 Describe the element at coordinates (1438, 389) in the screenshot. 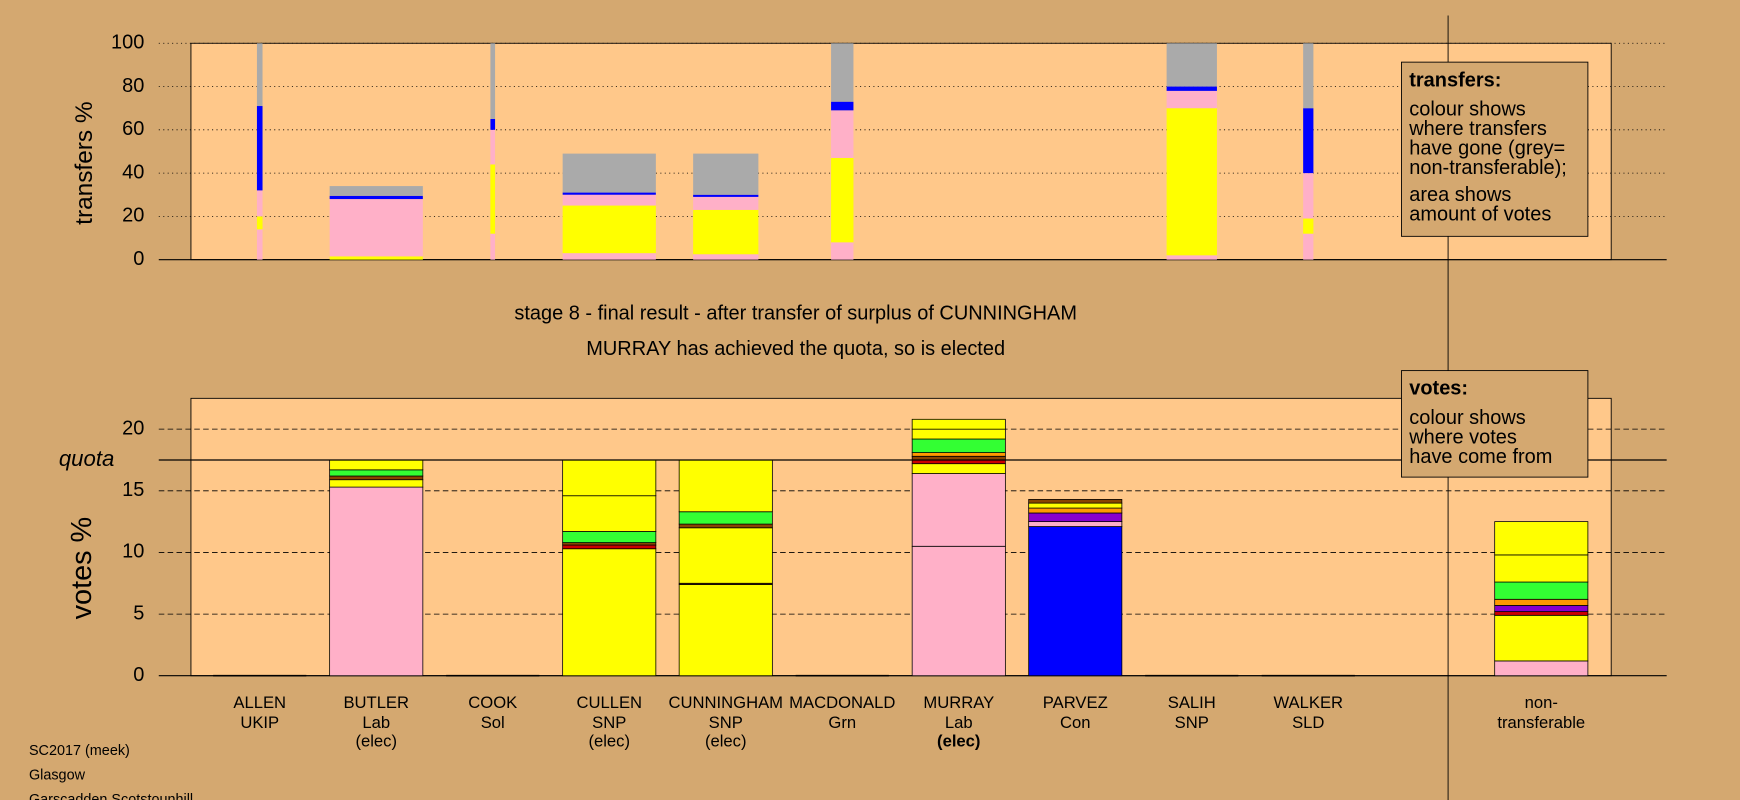

I see `legend-text: votes:` at that location.